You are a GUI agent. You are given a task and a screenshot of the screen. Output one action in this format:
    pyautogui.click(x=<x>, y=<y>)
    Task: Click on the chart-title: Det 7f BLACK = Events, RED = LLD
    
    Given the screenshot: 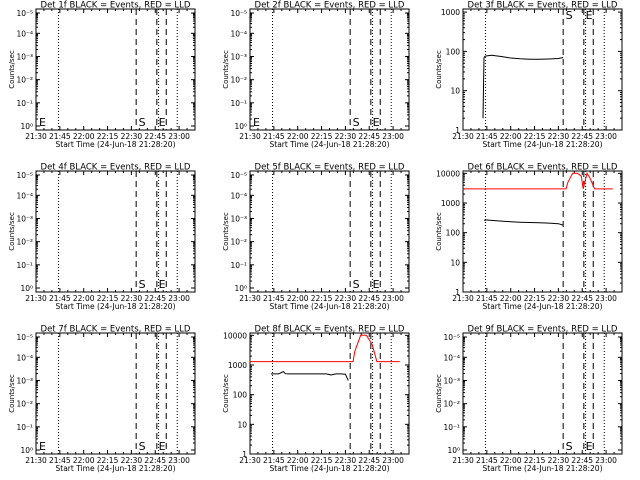 What is the action you would take?
    pyautogui.click(x=116, y=330)
    